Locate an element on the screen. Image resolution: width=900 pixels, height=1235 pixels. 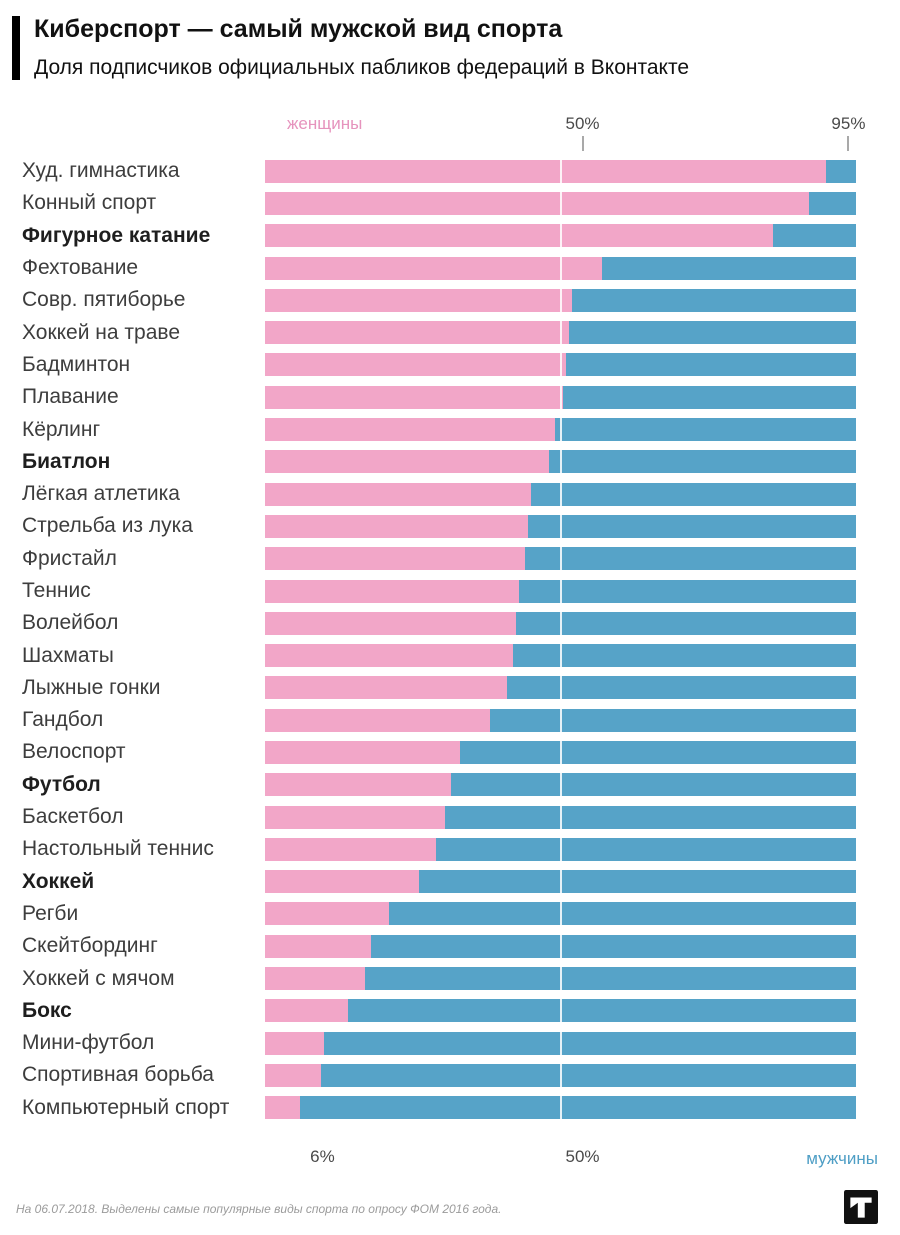
chart-row: Настольный теннис is located at coordinates (450, 849).